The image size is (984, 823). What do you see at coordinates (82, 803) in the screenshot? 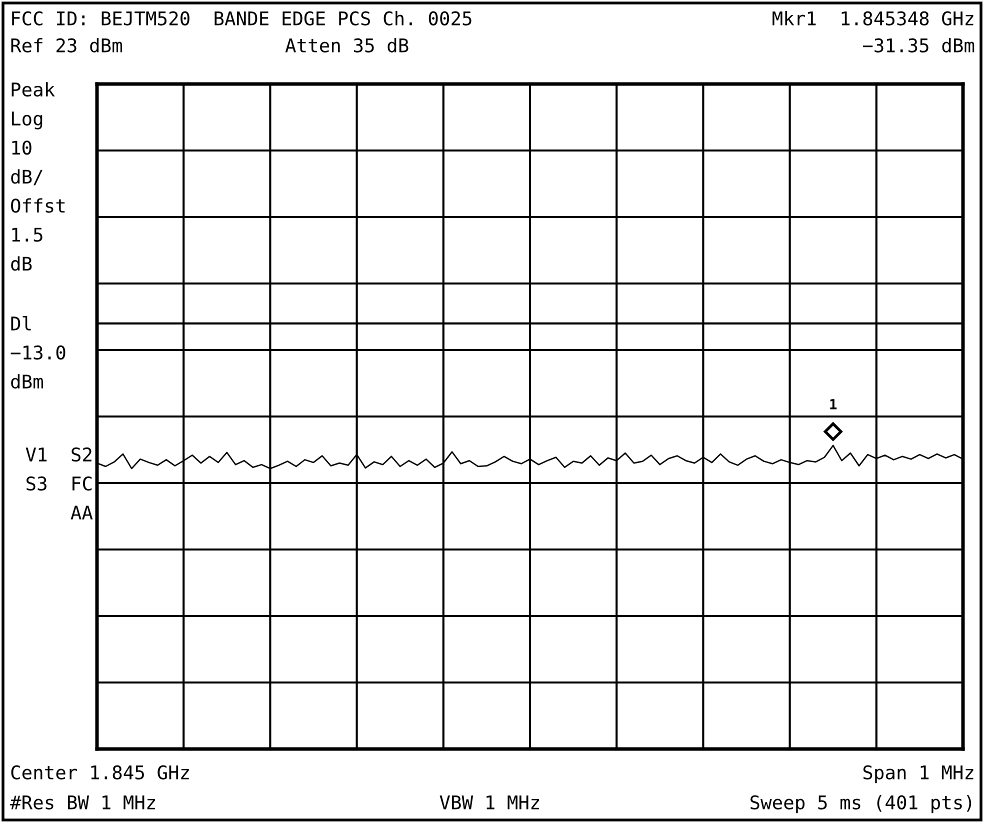
I see `text: #Res BW 1 MHz` at bounding box center [82, 803].